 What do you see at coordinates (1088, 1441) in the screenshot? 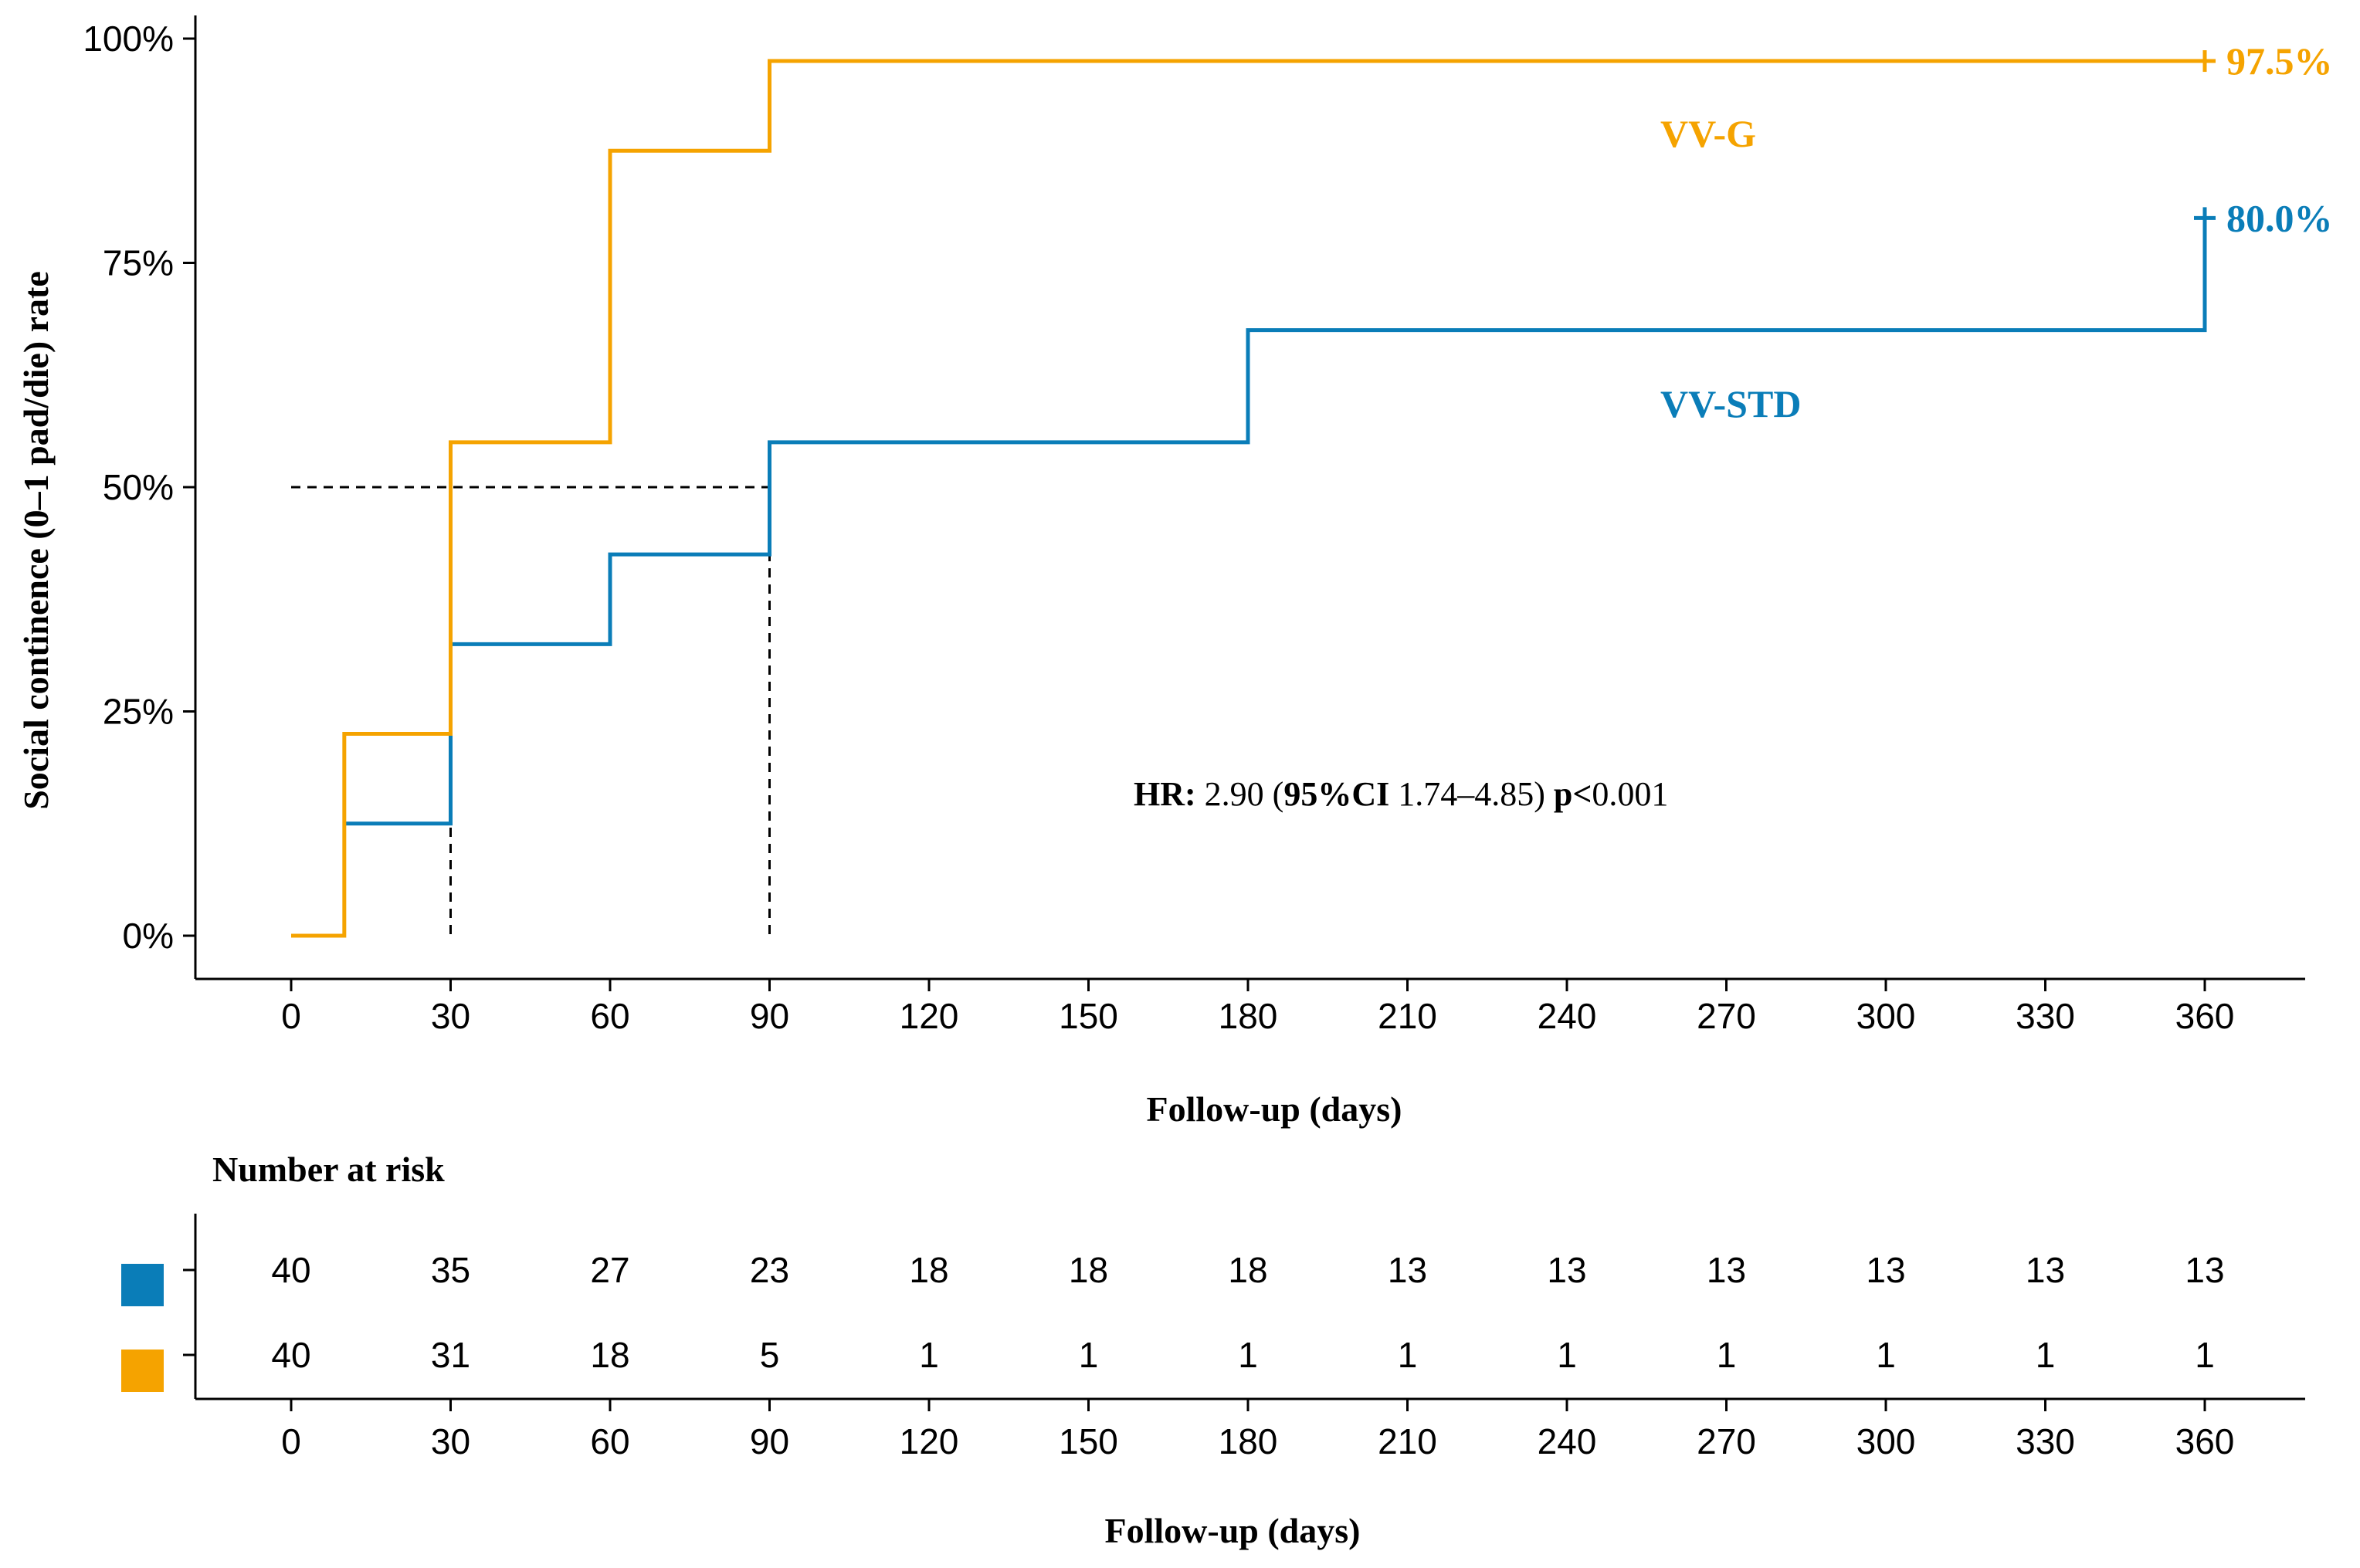
I see `risk-x-tick-label: 150` at bounding box center [1088, 1441].